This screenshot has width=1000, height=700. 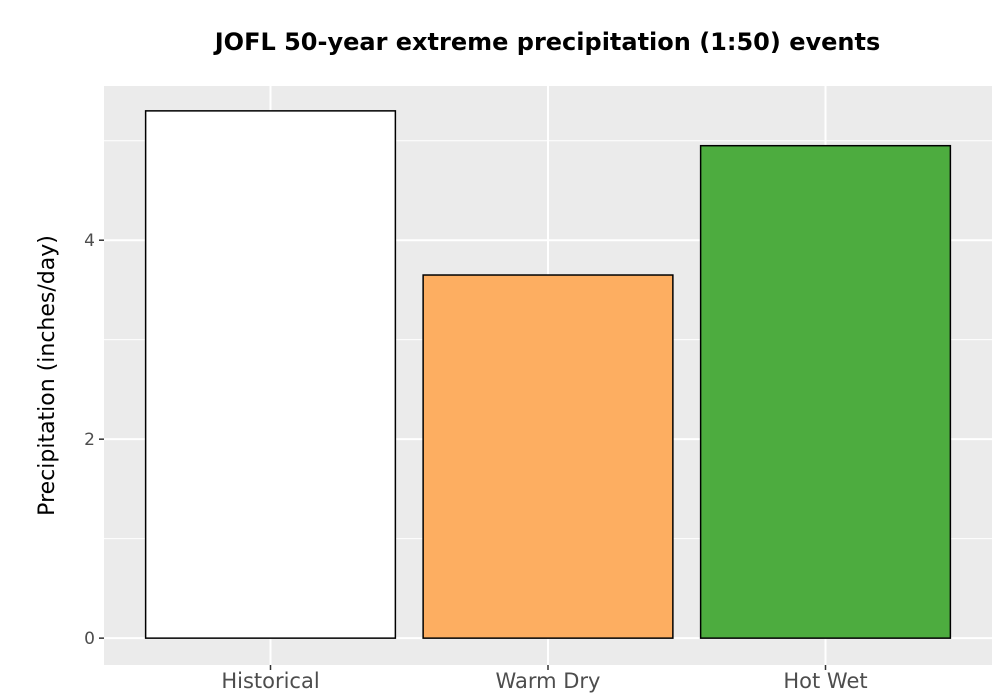 I want to click on y-tick-label: 4, so click(x=89, y=241).